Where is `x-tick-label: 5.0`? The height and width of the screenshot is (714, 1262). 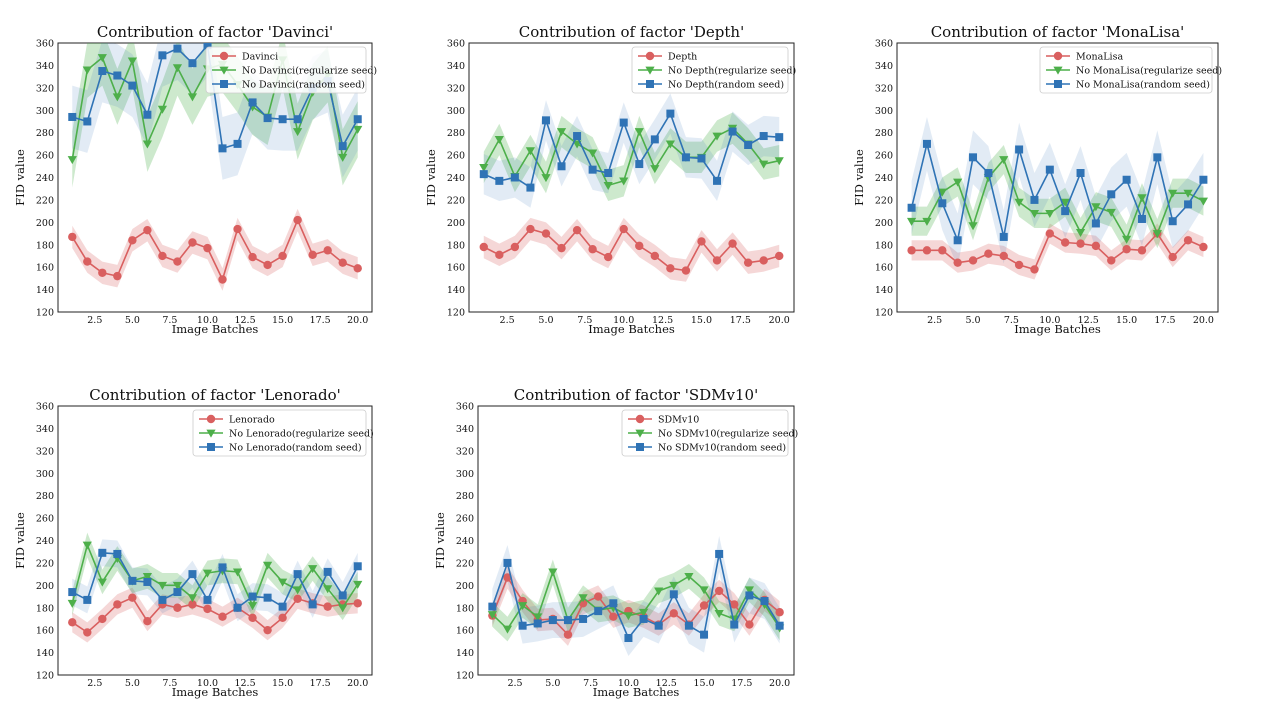
x-tick-label: 5.0 is located at coordinates (545, 320).